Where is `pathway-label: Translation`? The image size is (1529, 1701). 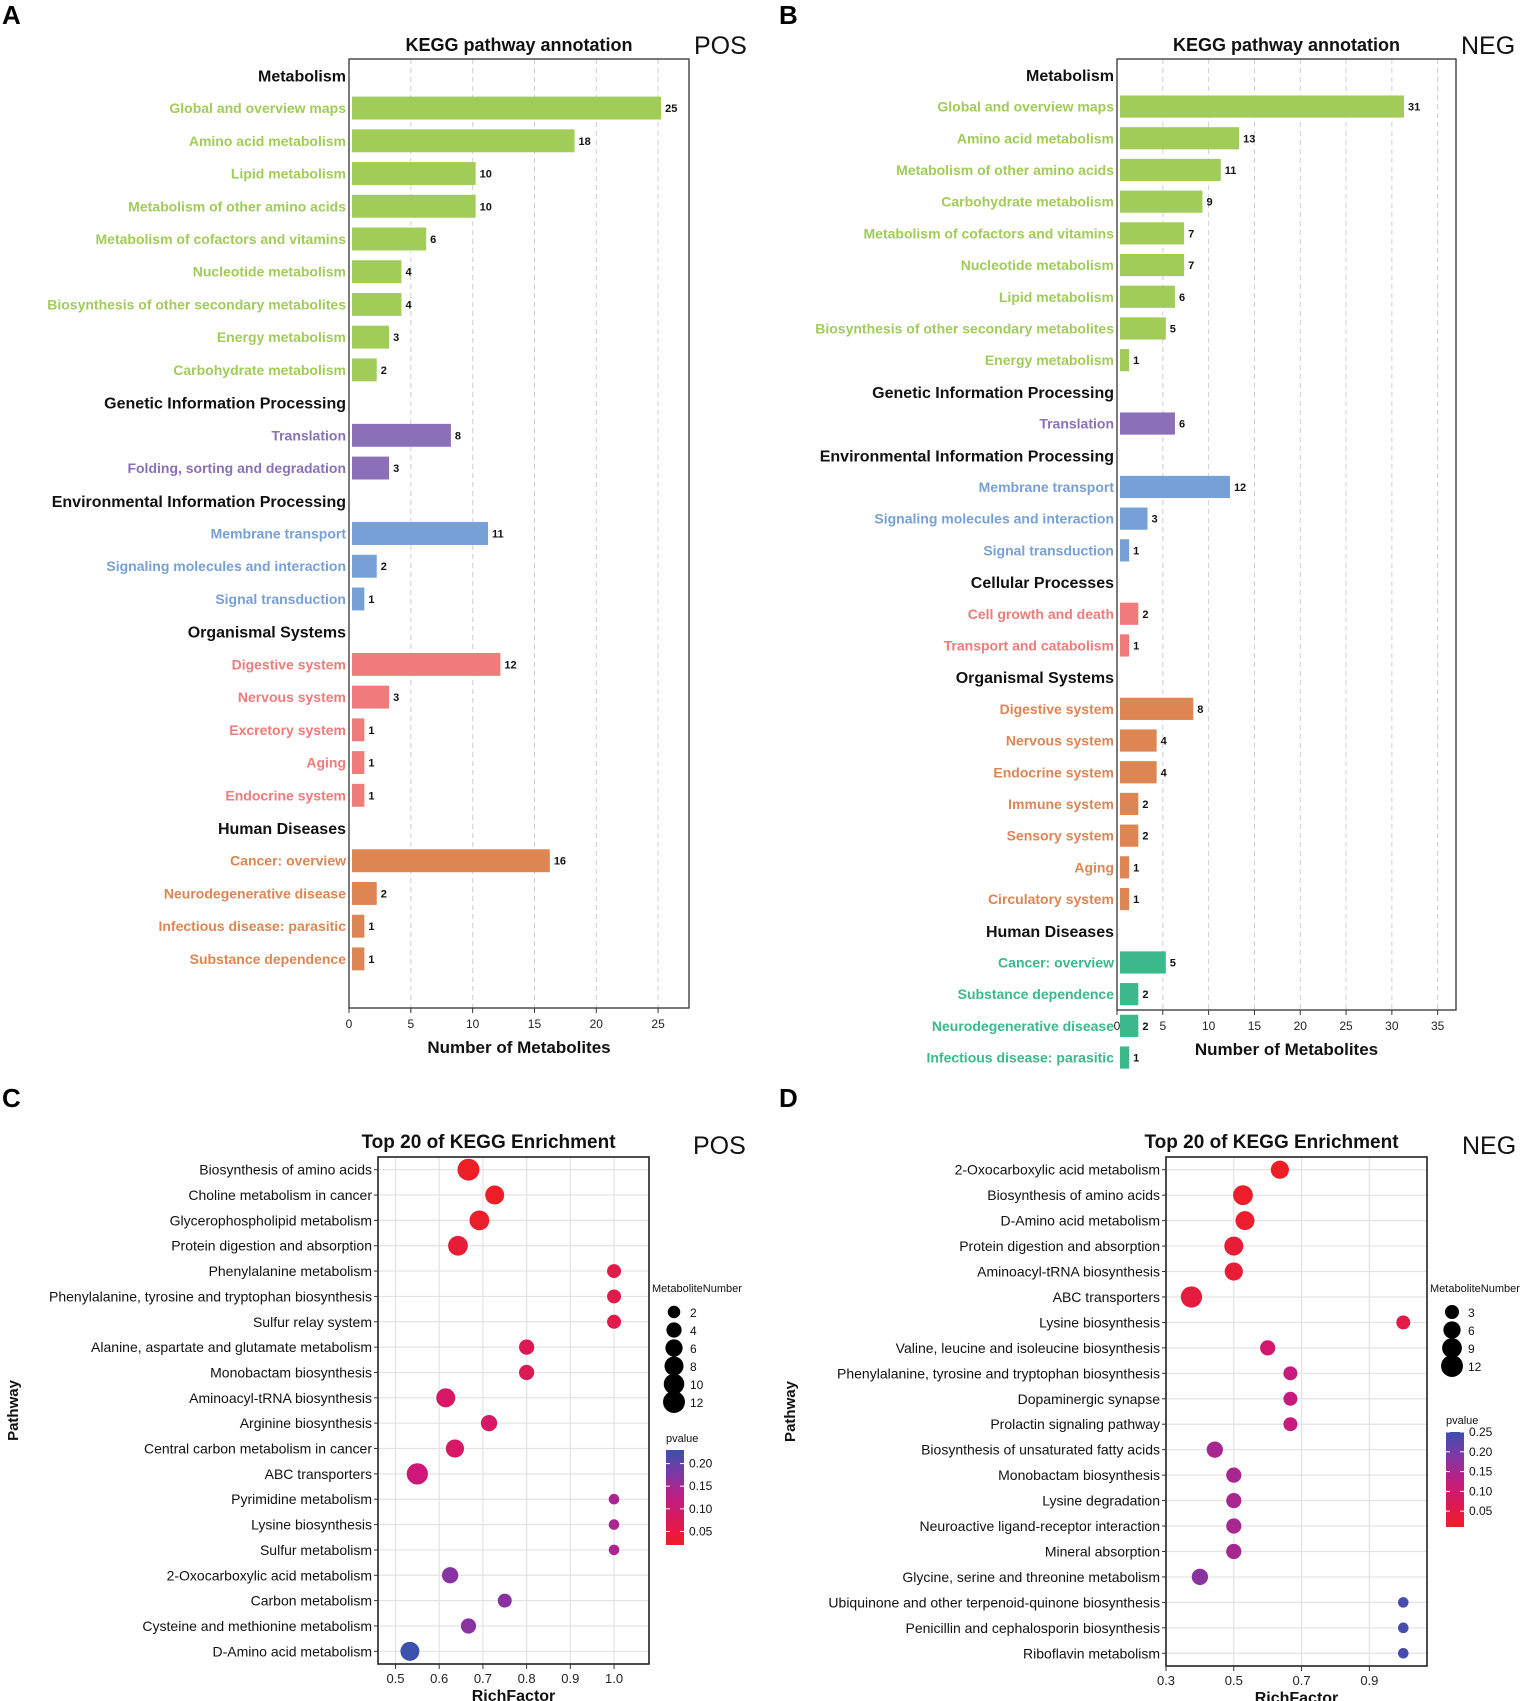
pathway-label: Translation is located at coordinates (308, 435).